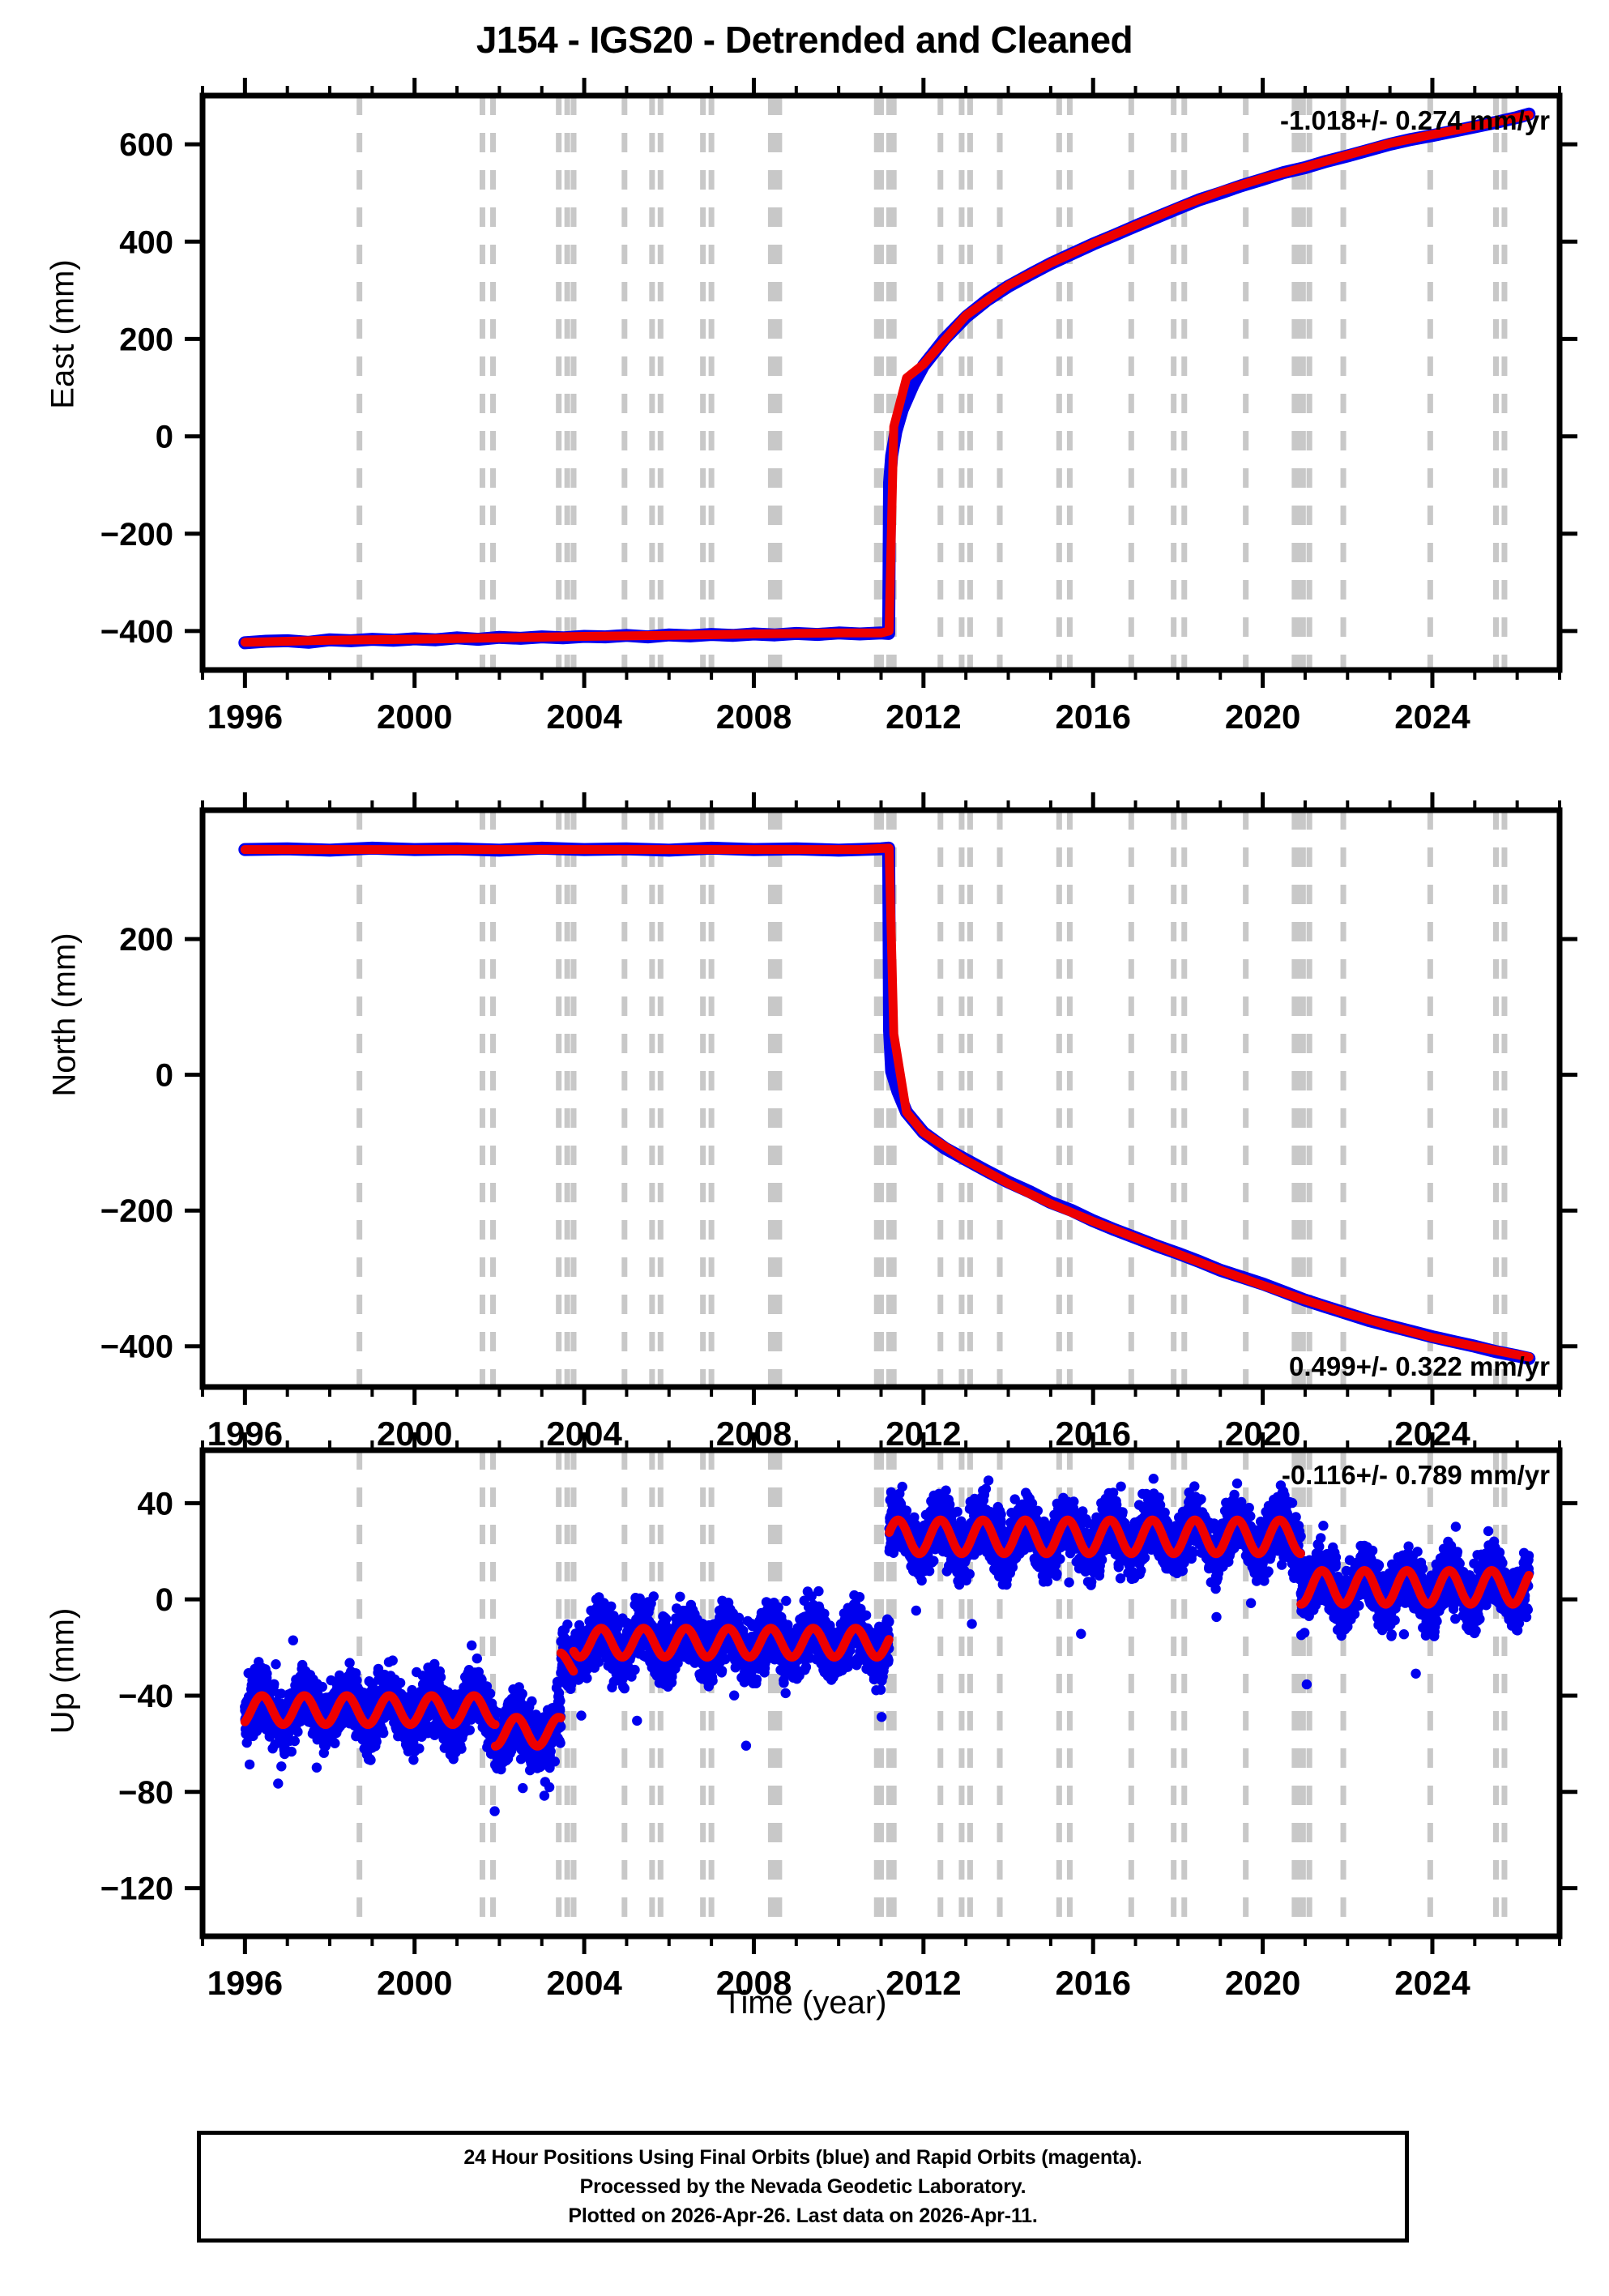 The width and height of the screenshot is (1609, 2296). What do you see at coordinates (156, 1503) in the screenshot?
I see `y-tick-label-up-4: 40` at bounding box center [156, 1503].